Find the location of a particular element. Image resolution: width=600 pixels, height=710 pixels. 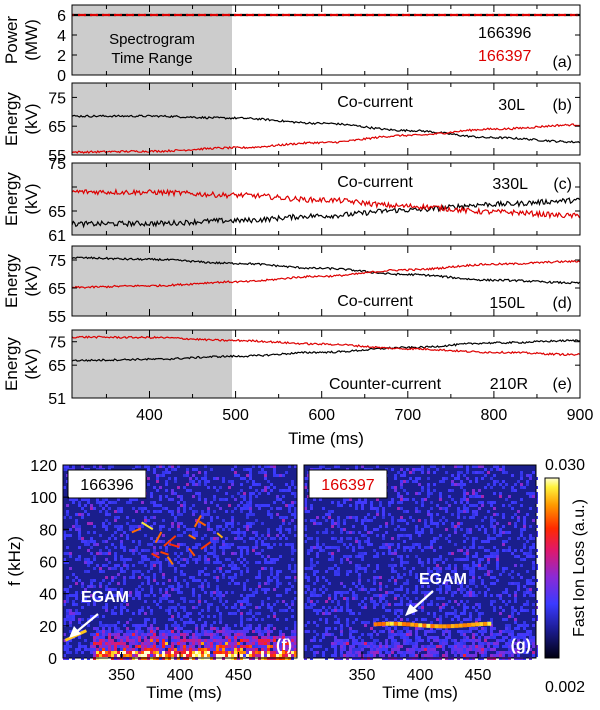

series-line is located at coordinates (326, 213).